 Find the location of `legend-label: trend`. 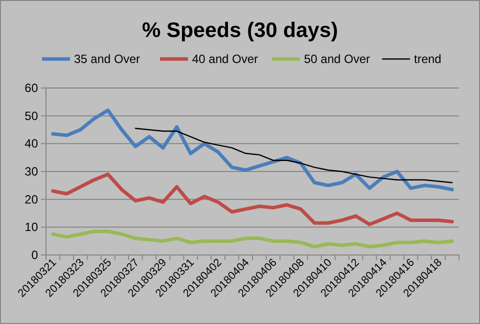

legend-label: trend is located at coordinates (428, 59).